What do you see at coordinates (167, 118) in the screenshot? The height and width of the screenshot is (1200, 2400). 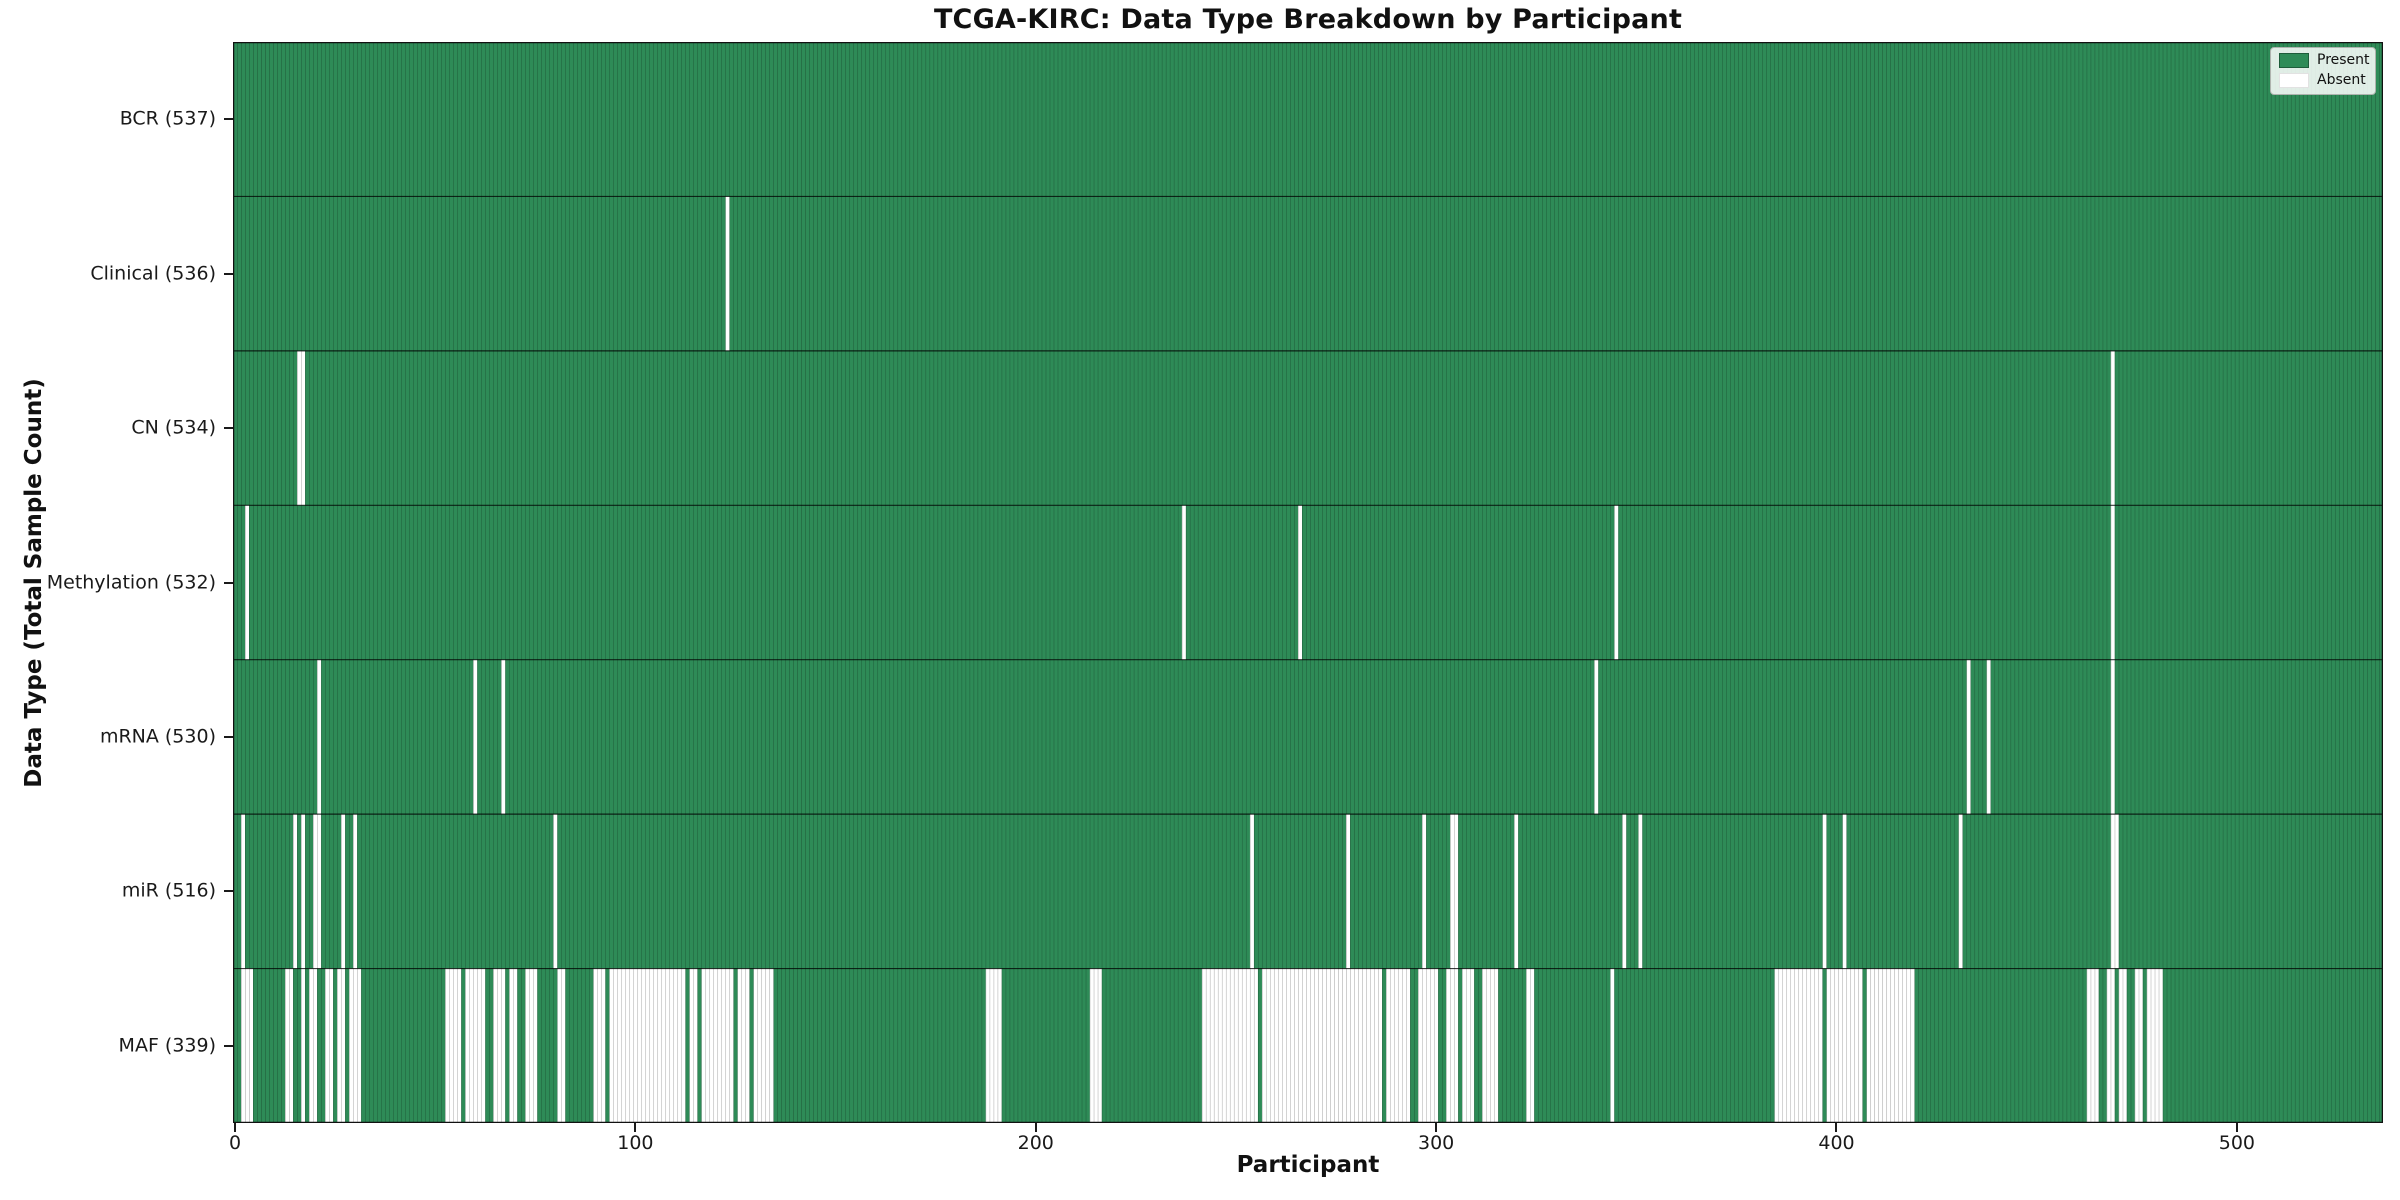 I see `y-tick-label: BCR (537)` at bounding box center [167, 118].